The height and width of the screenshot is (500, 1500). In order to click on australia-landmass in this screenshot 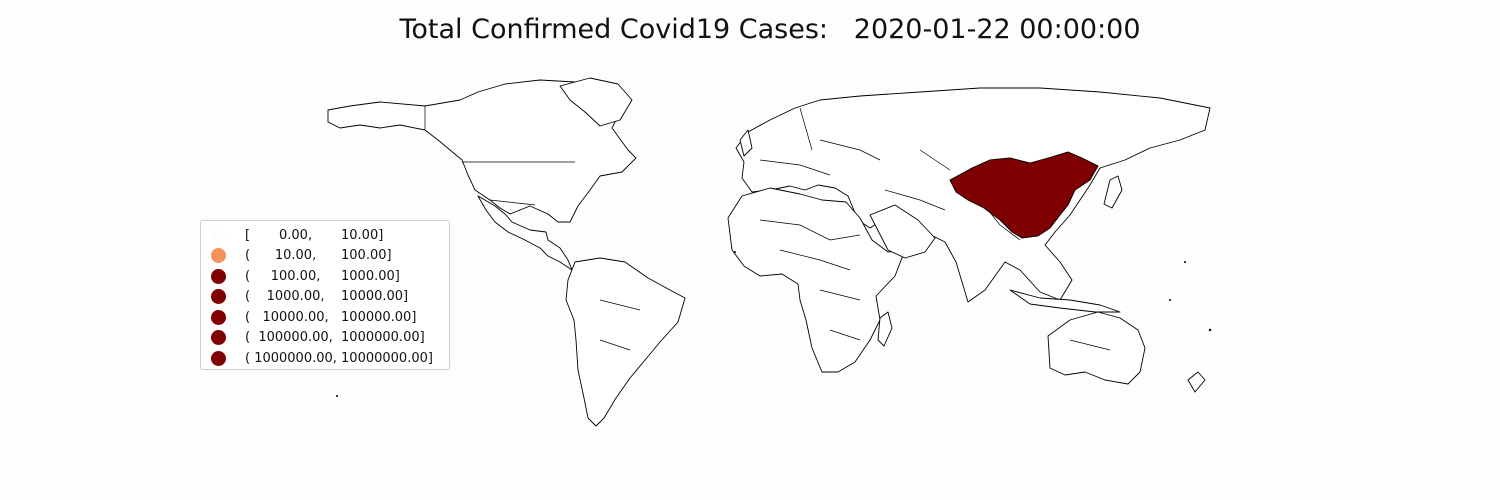, I will do `click(1096, 348)`.